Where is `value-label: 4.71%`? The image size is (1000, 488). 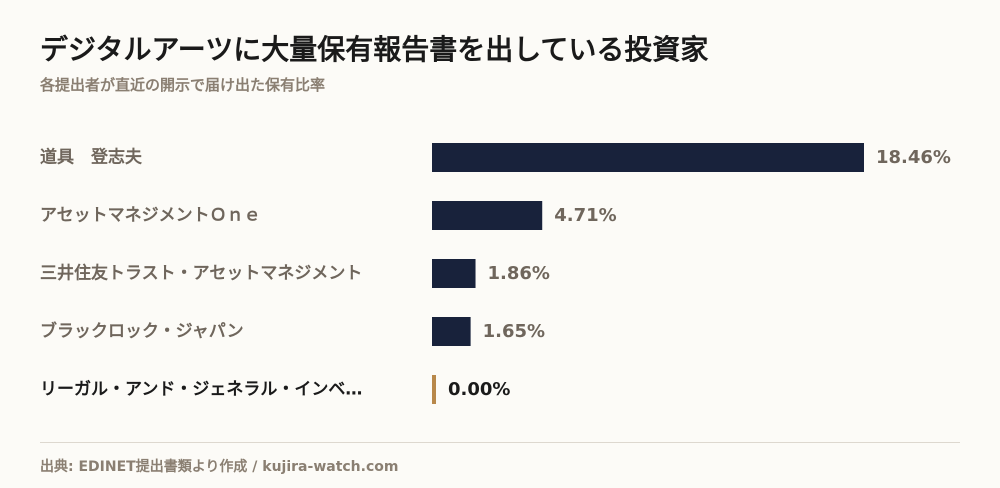
value-label: 4.71% is located at coordinates (585, 215).